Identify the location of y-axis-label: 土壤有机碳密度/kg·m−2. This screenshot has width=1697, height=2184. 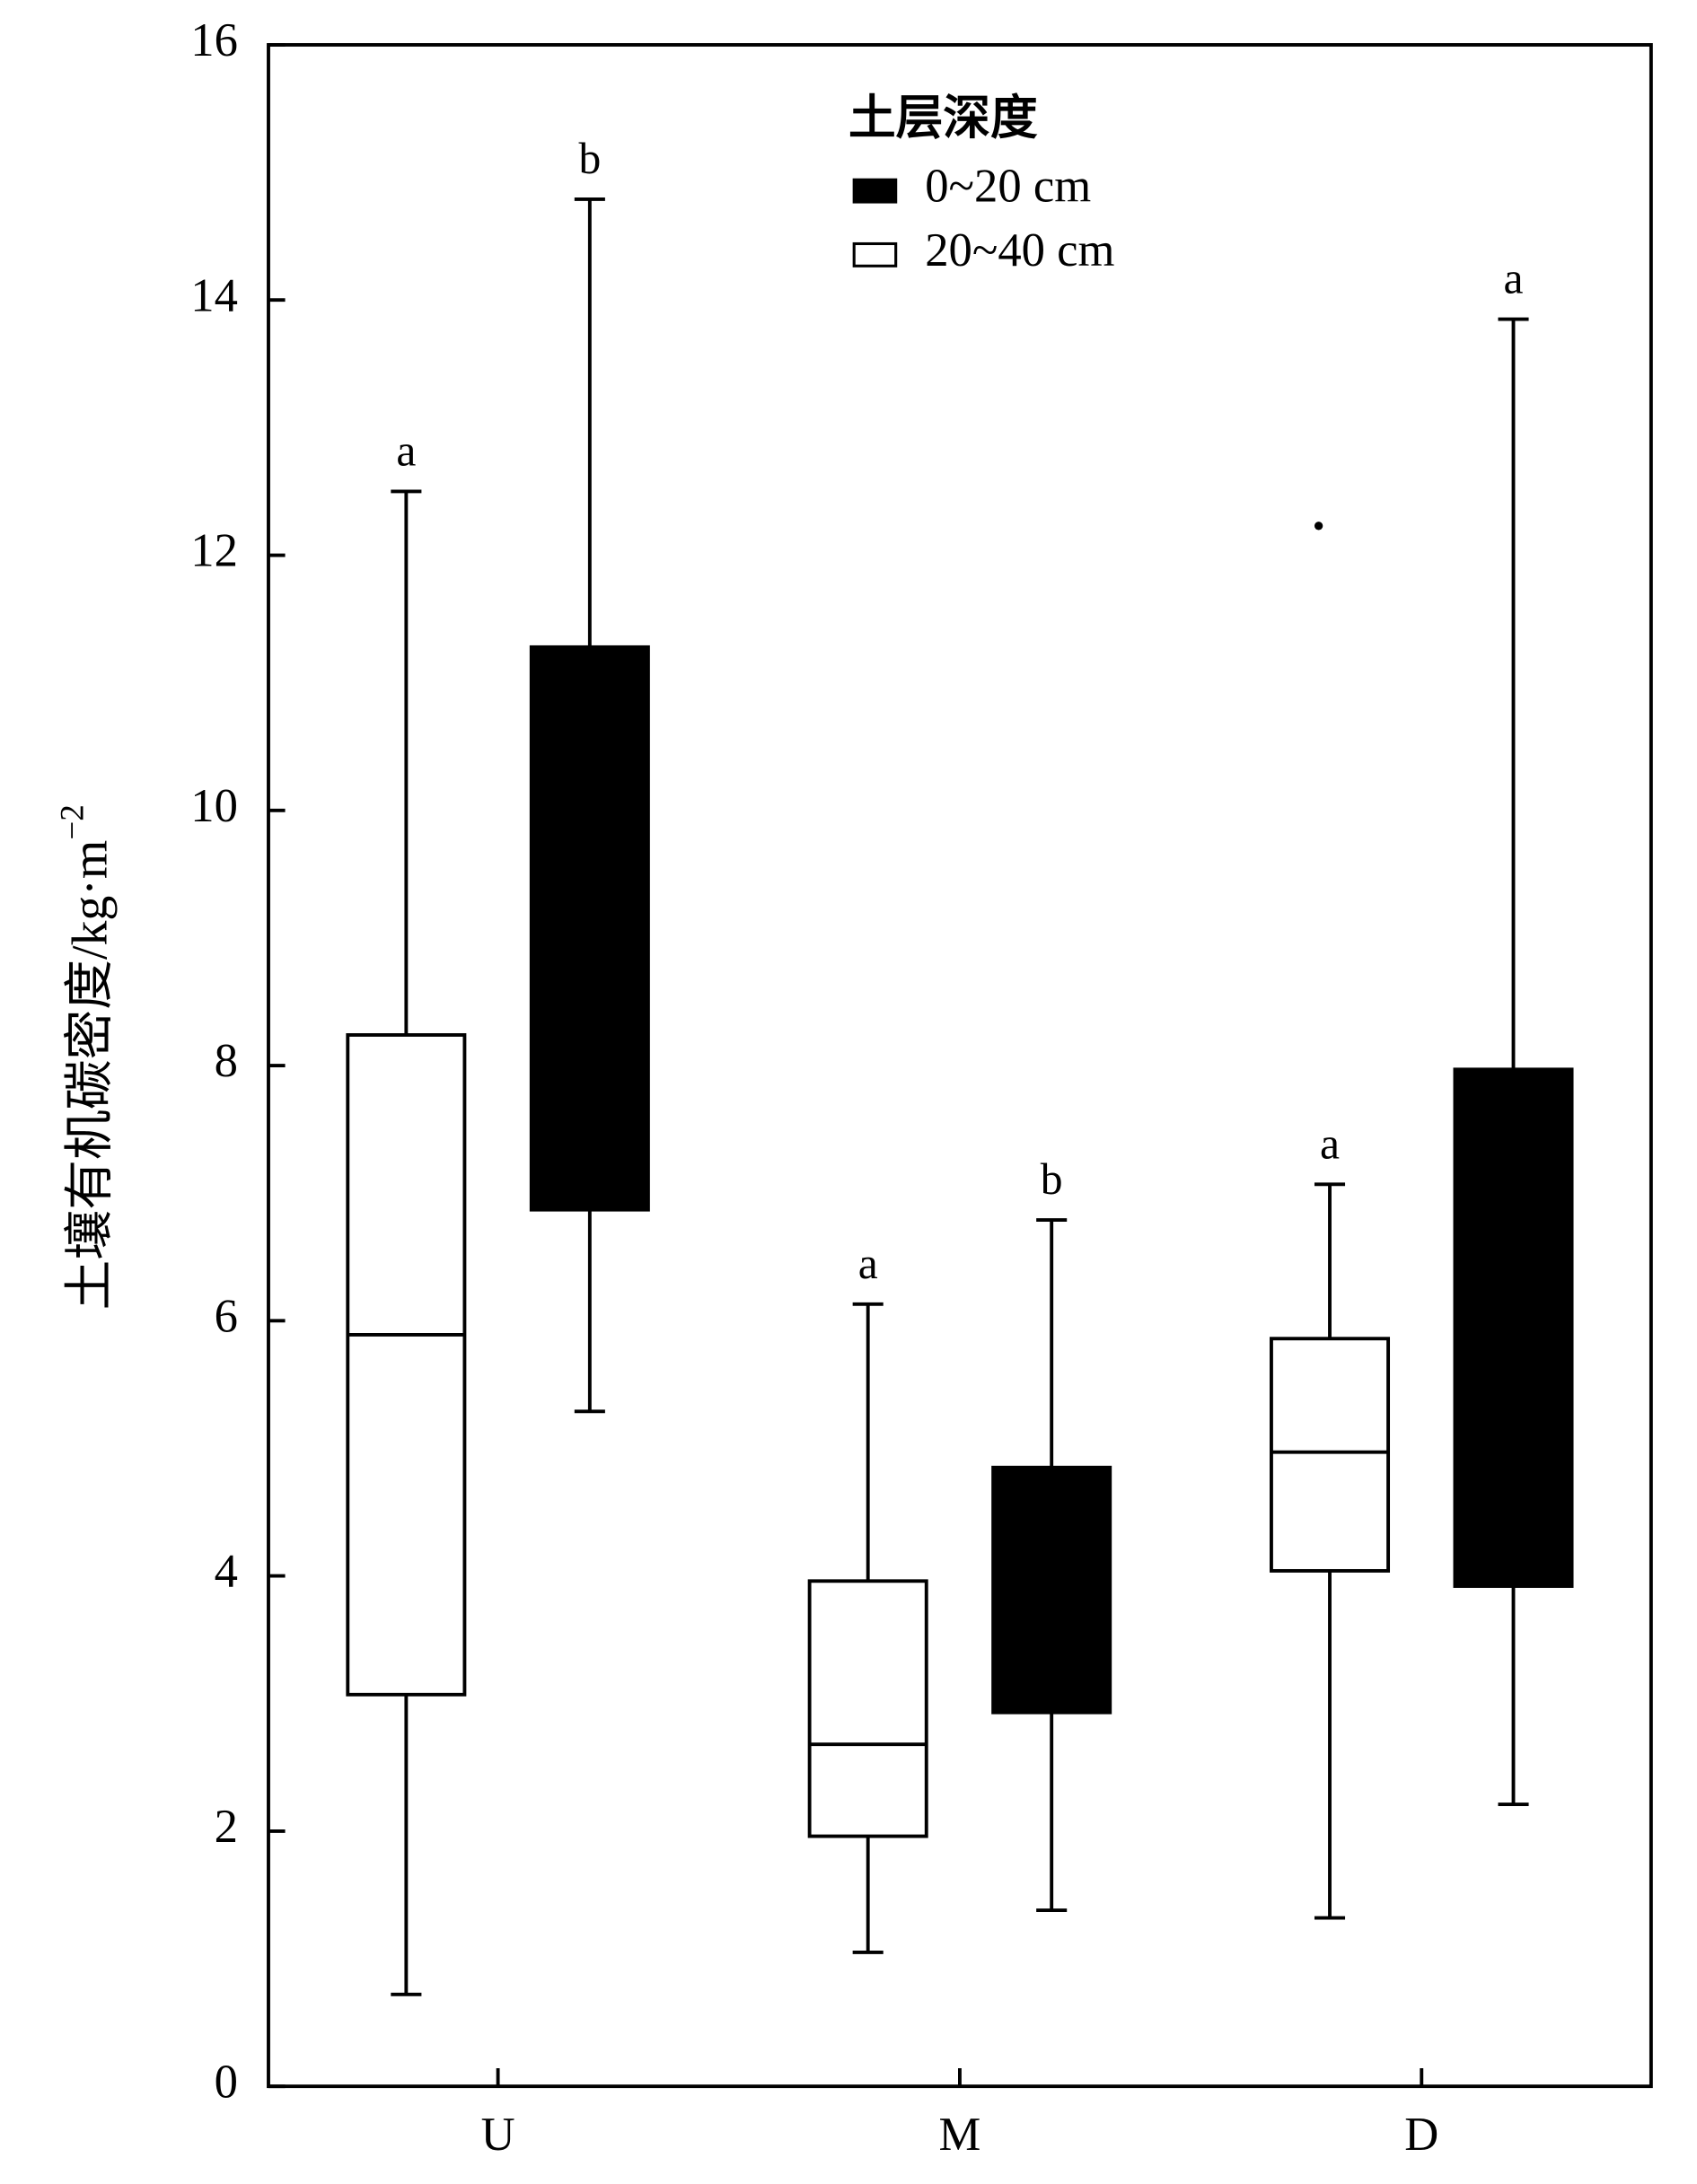
(86, 1057).